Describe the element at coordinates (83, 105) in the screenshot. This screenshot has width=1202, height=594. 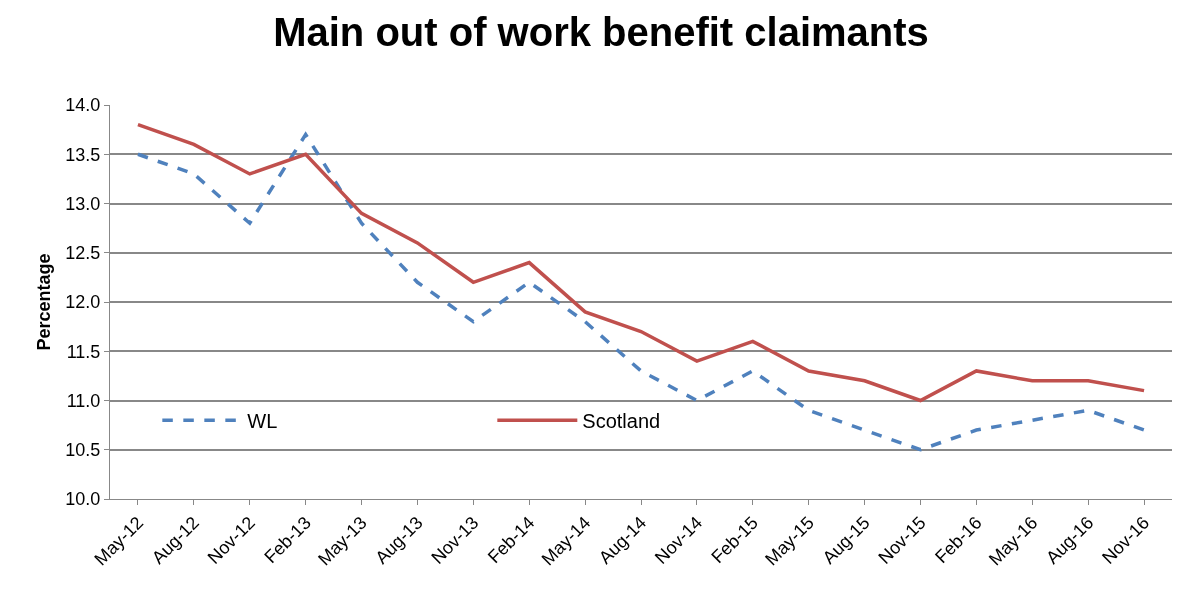
I see `y-tick-label: 14.0` at that location.